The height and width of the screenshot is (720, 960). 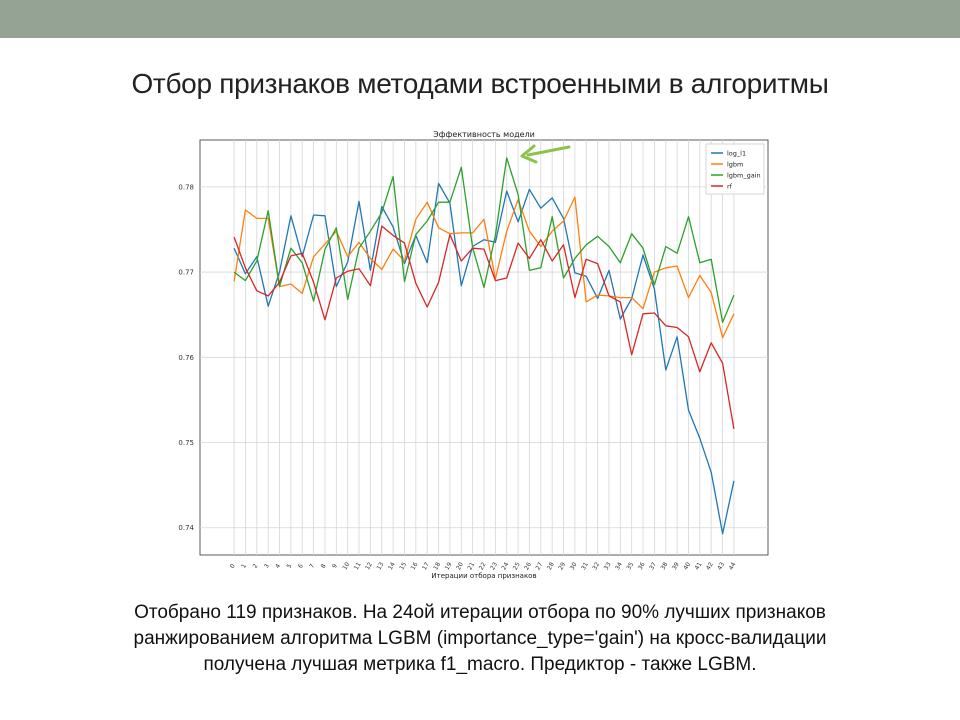 I want to click on x-tick-label: 20, so click(x=460, y=566).